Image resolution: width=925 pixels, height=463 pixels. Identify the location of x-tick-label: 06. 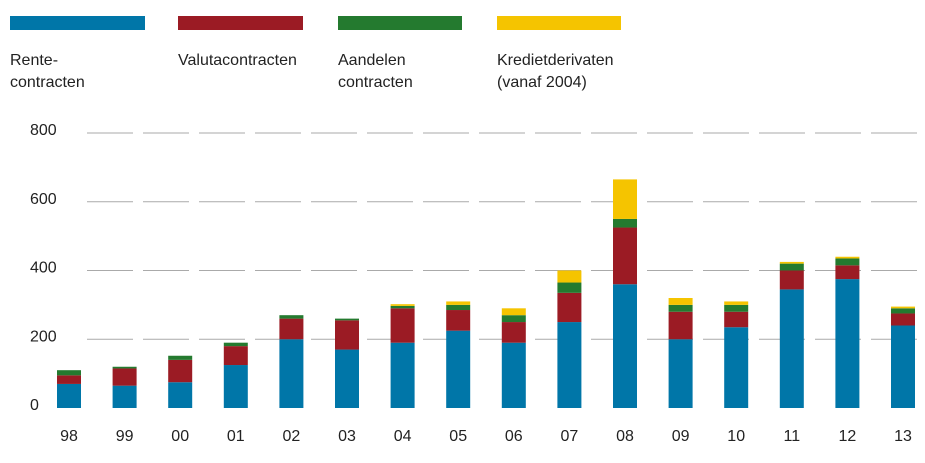
(514, 436).